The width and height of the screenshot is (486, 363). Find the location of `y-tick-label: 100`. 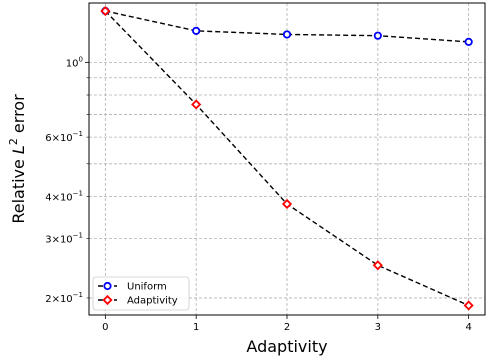

y-tick-label: 100 is located at coordinates (74, 62).